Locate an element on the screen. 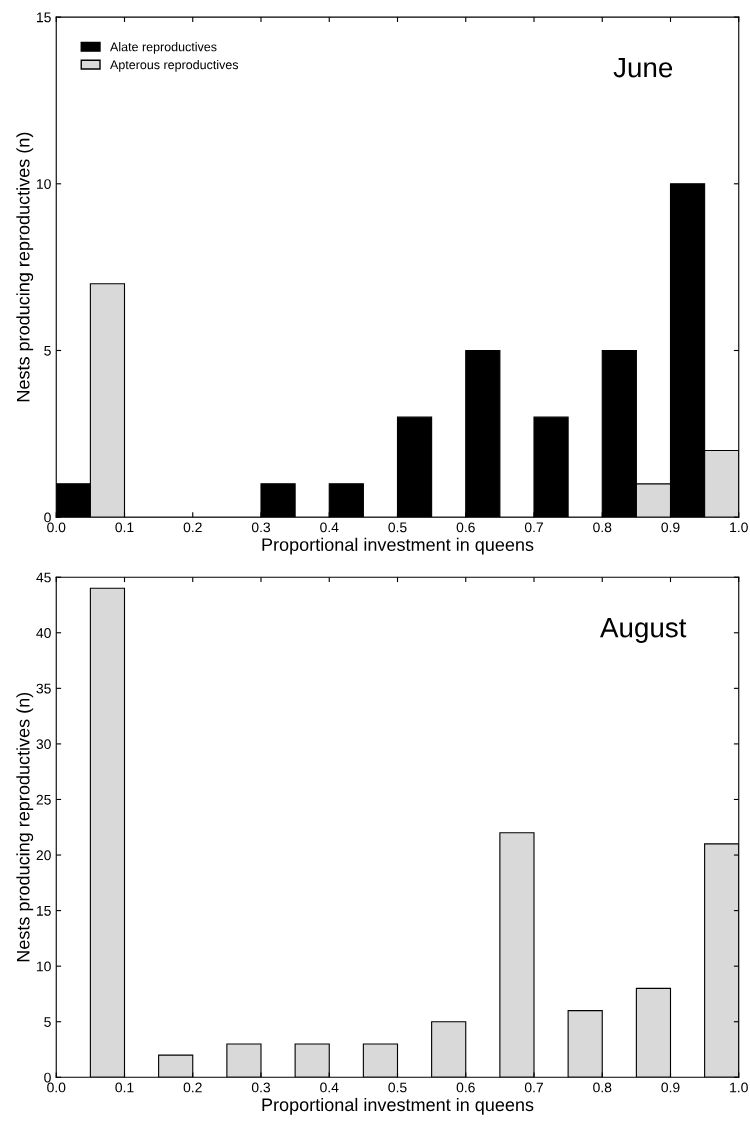  legend-label: Apterous reproductives is located at coordinates (174, 66).